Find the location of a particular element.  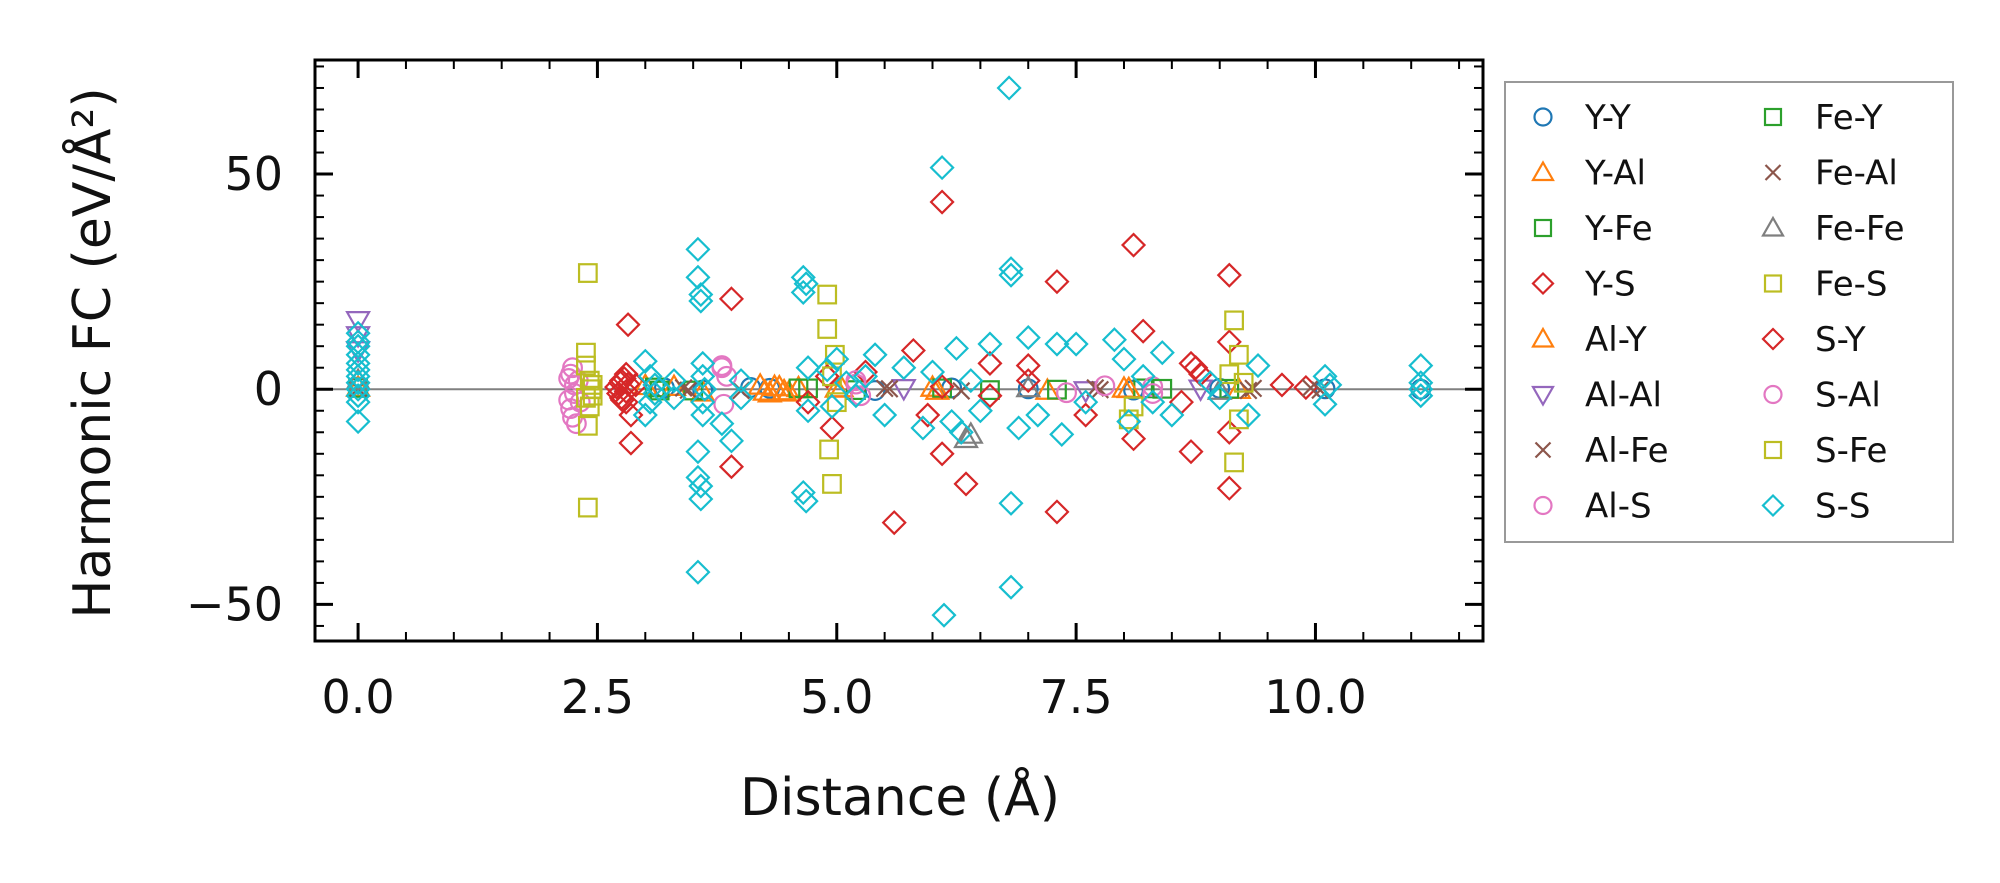

legend-item-fe-fe: Fe-Fe is located at coordinates (1833, 229).